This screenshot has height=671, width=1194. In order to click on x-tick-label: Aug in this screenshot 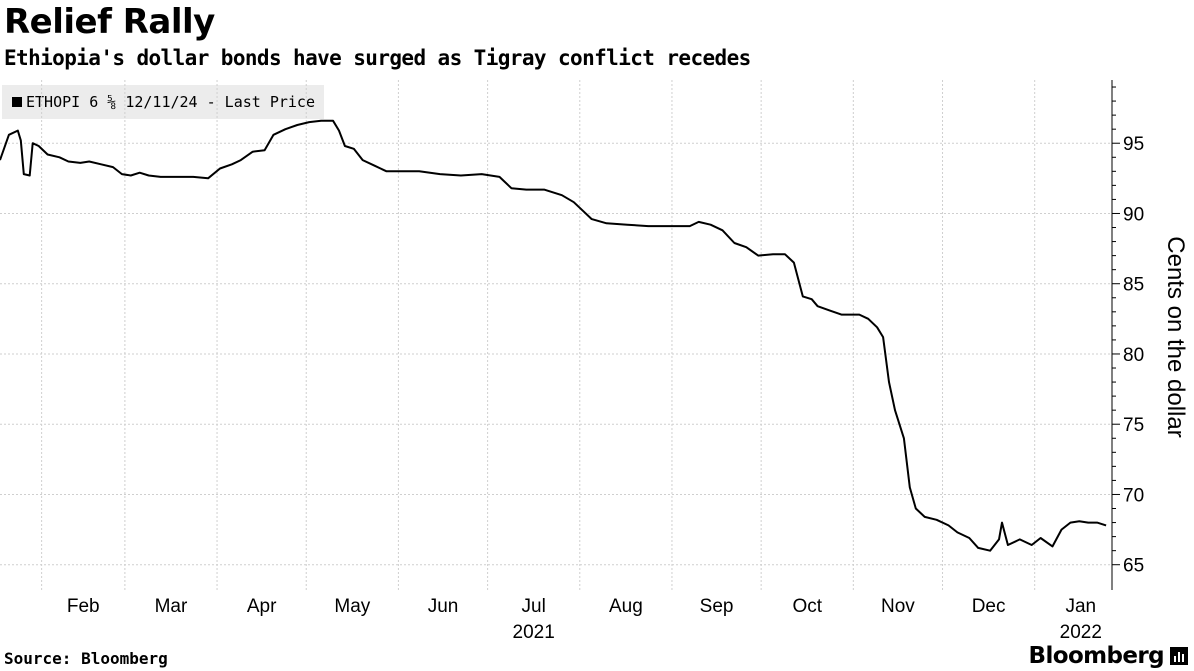, I will do `click(626, 606)`.